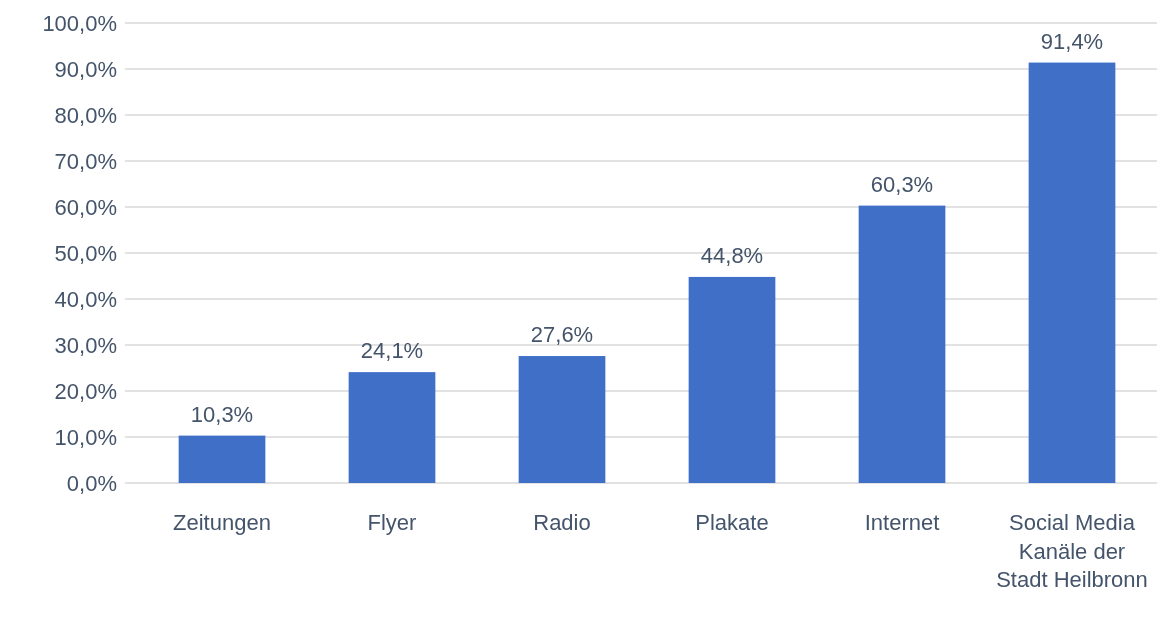 This screenshot has width=1174, height=642. What do you see at coordinates (222, 414) in the screenshot?
I see `data-label: 10,3%` at bounding box center [222, 414].